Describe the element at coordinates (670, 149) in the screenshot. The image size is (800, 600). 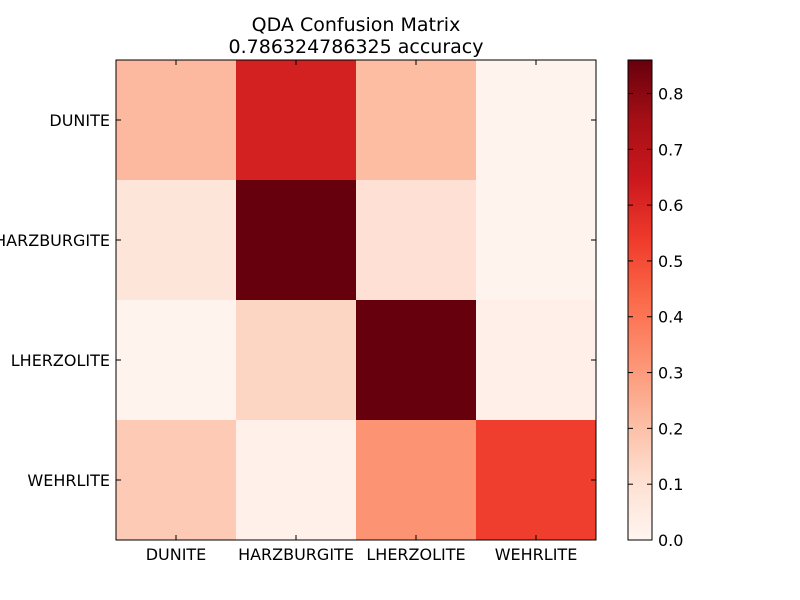
I see `colorbar-tick-label-7: 0.7` at that location.